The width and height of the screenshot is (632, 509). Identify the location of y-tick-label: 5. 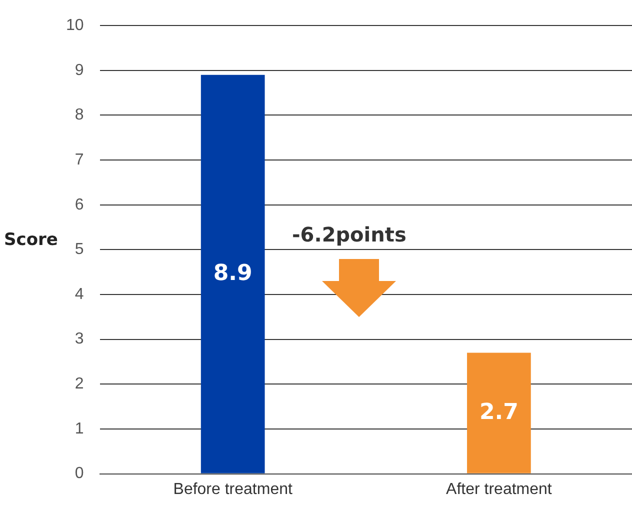
(79, 249).